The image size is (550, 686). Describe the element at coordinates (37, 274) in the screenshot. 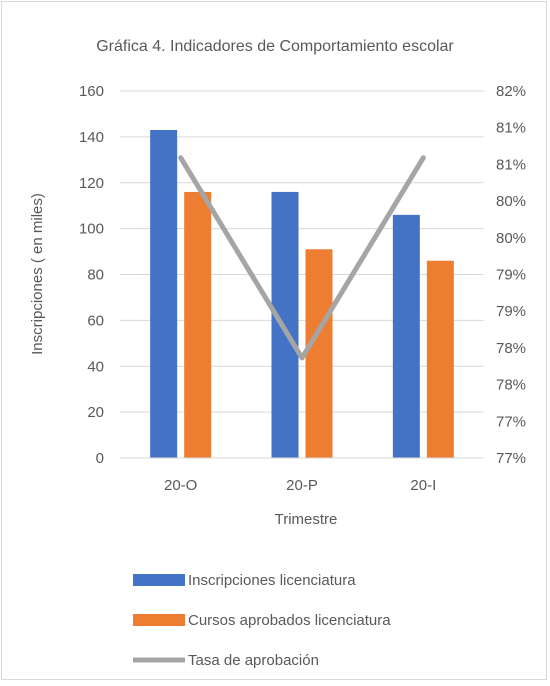

I see `y-axis-label: Inscripciones ( en miles)` at that location.